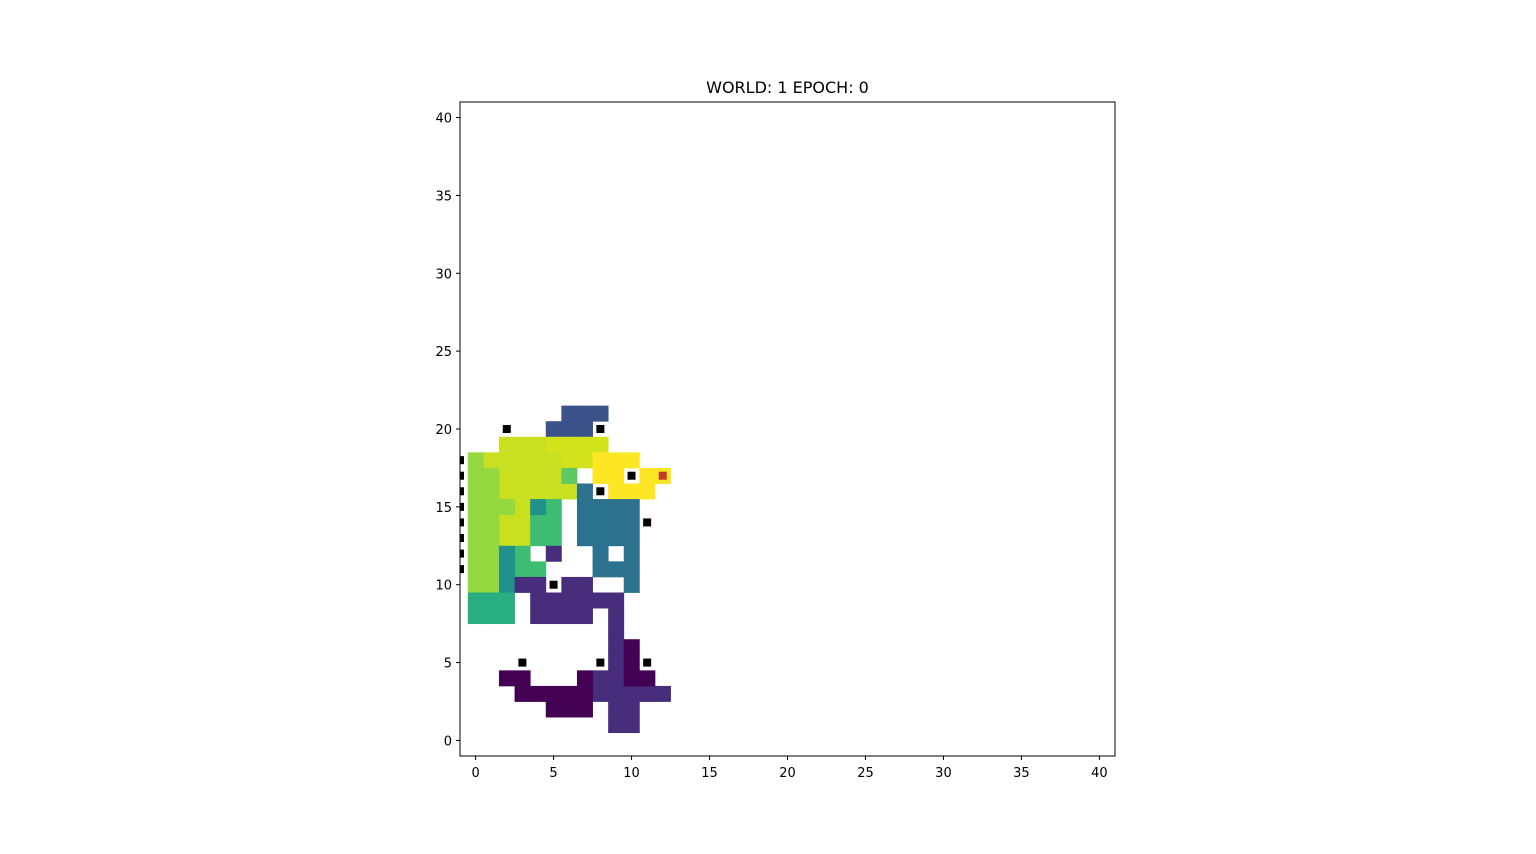 The height and width of the screenshot is (854, 1536). I want to click on x-tick-label: 25, so click(865, 773).